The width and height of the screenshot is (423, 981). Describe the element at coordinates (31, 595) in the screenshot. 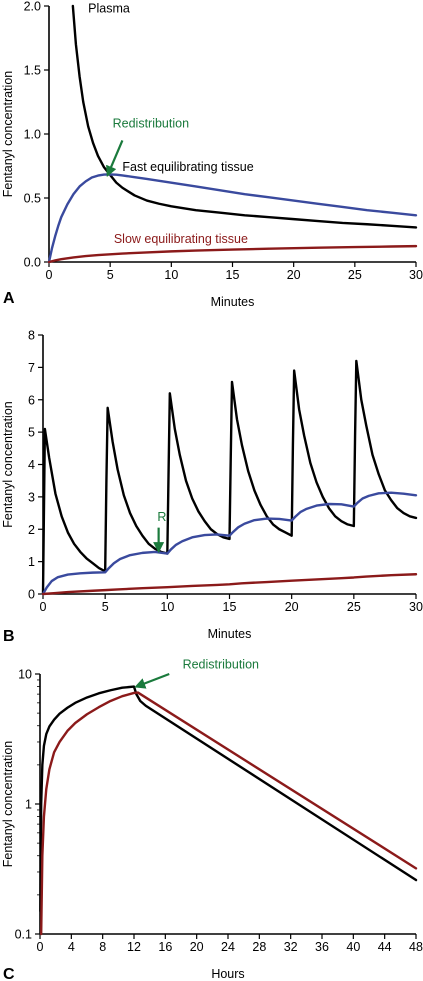

I see `y-tick-label: 0` at that location.